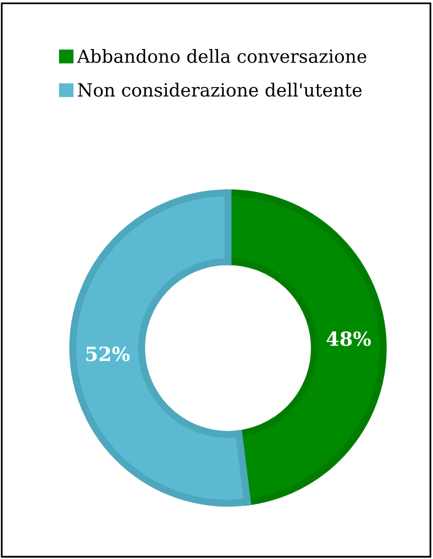 Image resolution: width=433 pixels, height=559 pixels. Describe the element at coordinates (220, 89) in the screenshot. I see `legend-label: Non considerazione dell'utente` at that location.